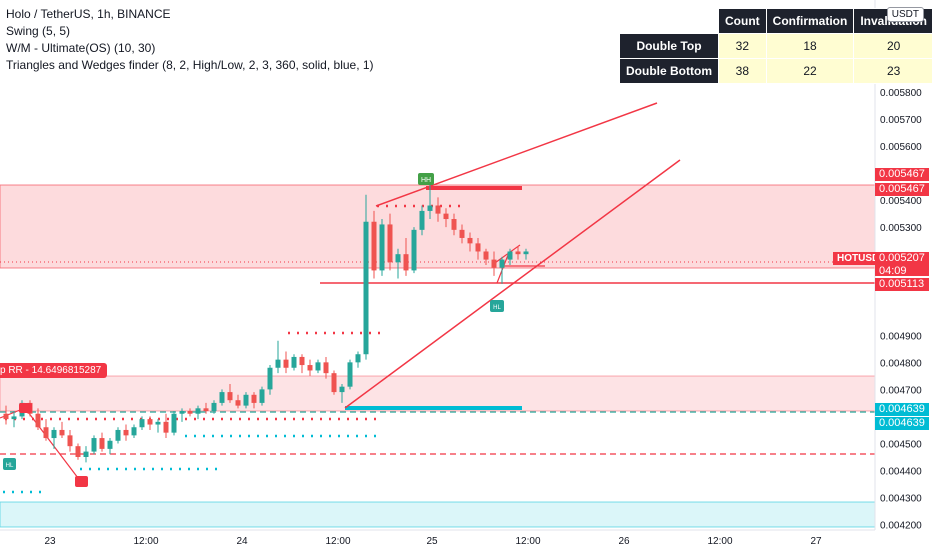 The width and height of the screenshot is (932, 555). I want to click on symbol-title: Holo / TetherUS, 1h, BINANCE, so click(190, 14).